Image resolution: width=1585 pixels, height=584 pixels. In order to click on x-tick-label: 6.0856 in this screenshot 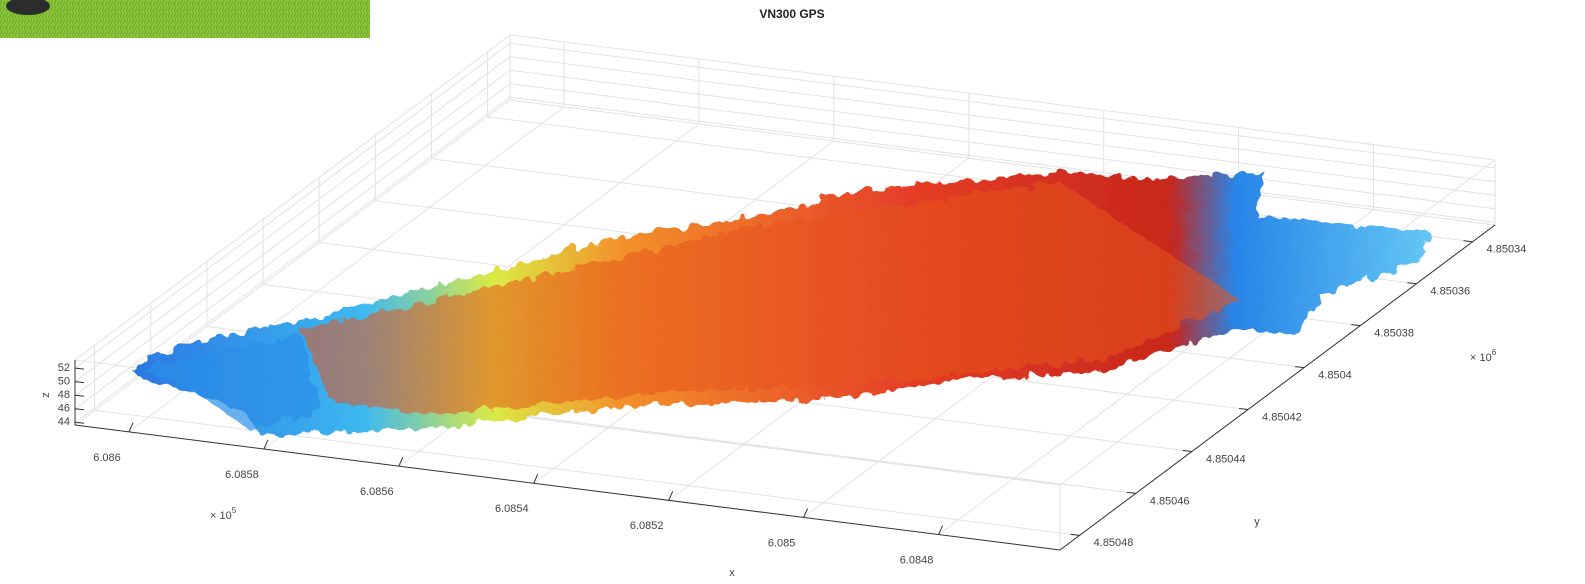, I will do `click(377, 492)`.